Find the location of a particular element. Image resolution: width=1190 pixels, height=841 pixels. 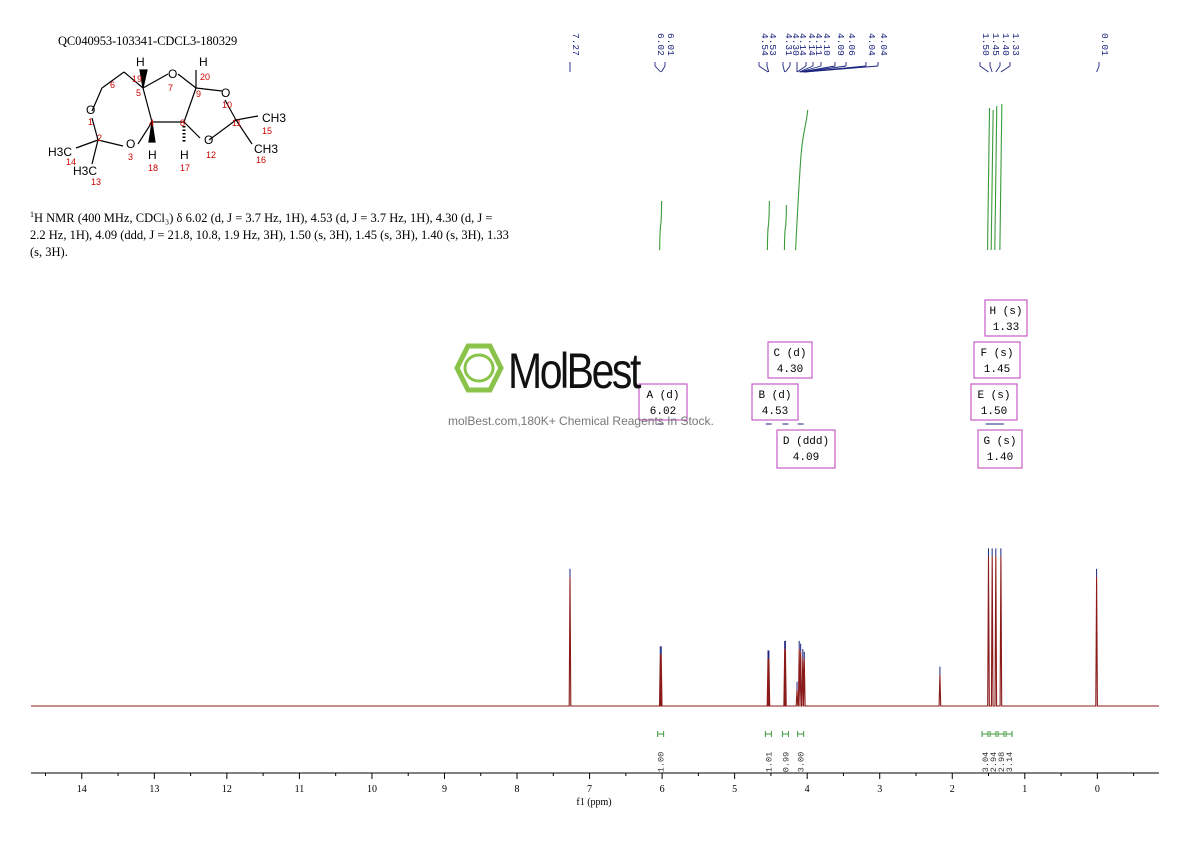

peak-label: 7.27 is located at coordinates (575, 44).